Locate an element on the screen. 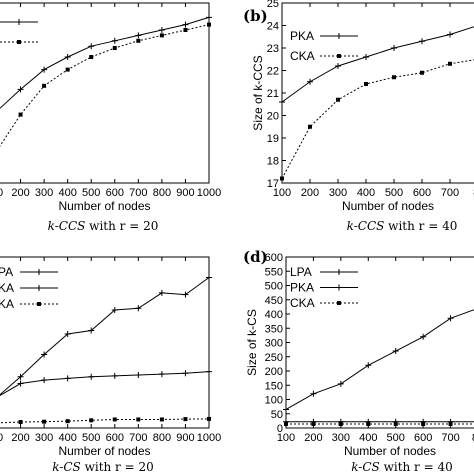 This screenshot has width=474, height=474. chart-caption: k-CS with r = 20 is located at coordinates (103, 467).